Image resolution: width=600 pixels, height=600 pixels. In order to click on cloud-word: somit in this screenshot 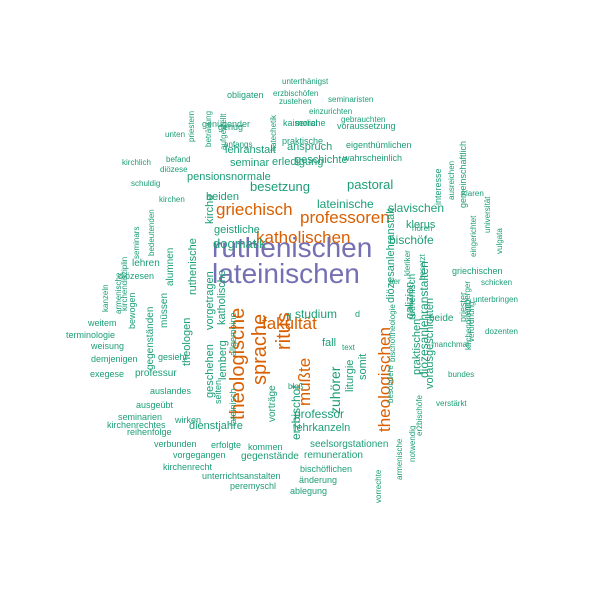, I will do `click(363, 366)`.